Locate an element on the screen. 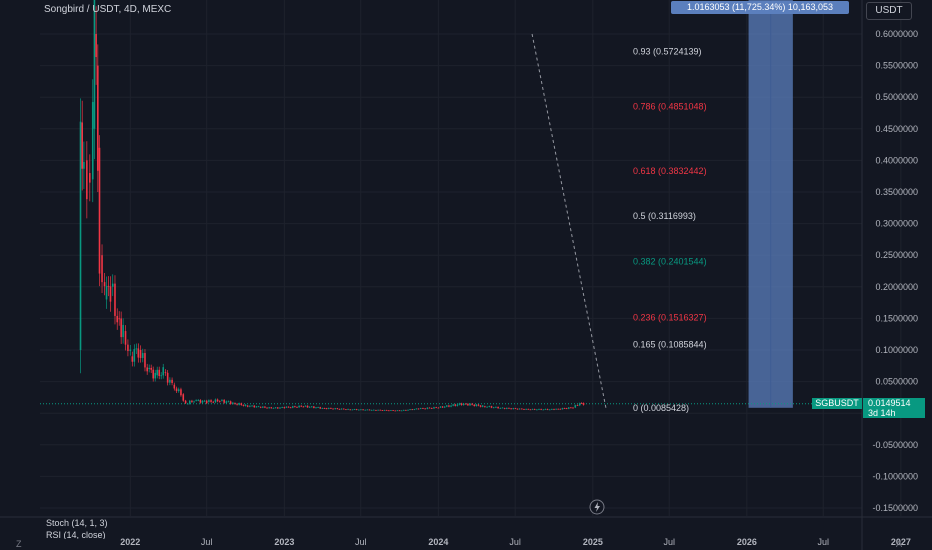  fib-level-label: 0.5 (0.3116993) is located at coordinates (664, 216).